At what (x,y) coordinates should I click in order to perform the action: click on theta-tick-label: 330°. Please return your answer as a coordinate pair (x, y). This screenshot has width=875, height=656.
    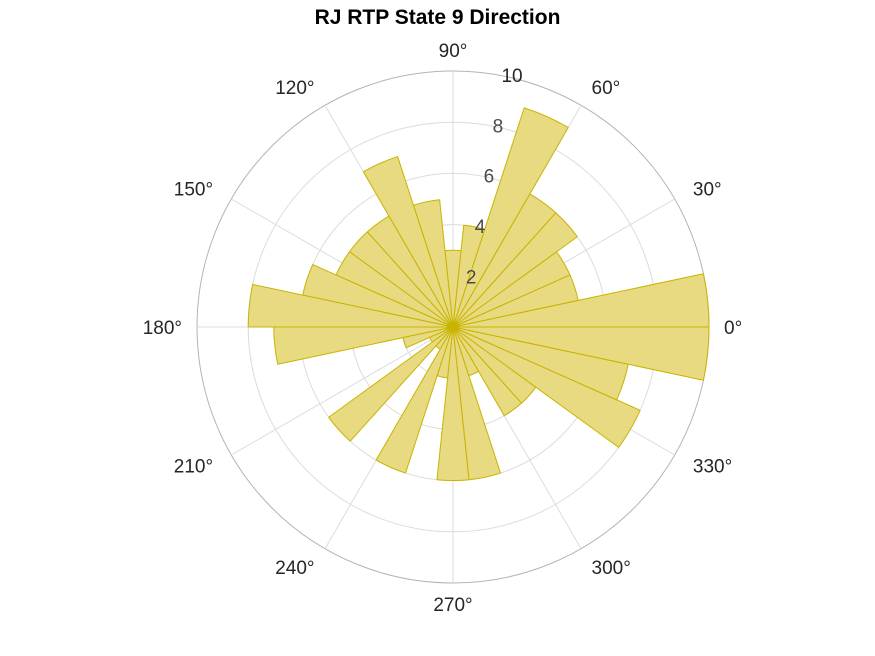
    Looking at the image, I should click on (712, 467).